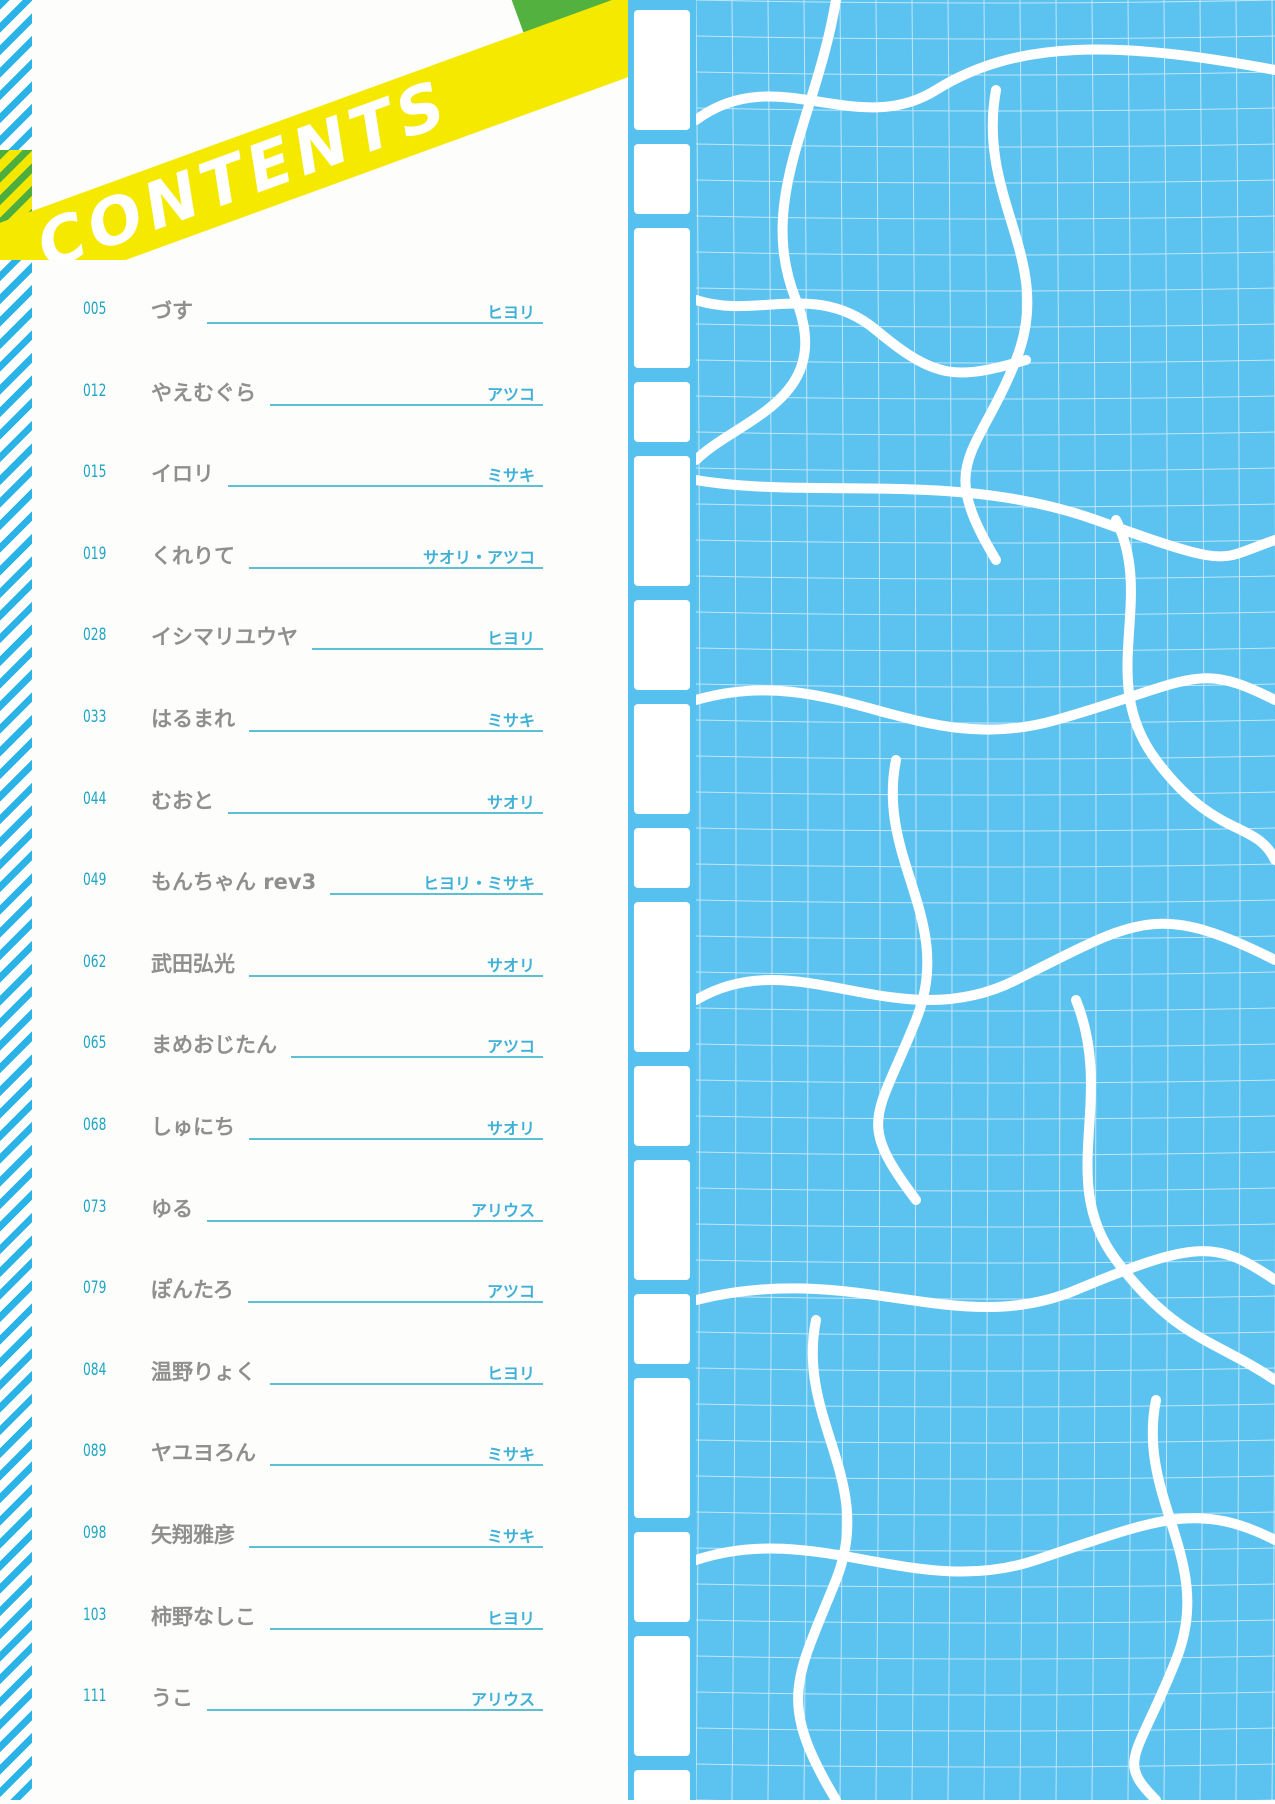  I want to click on toc-entry: 073 ゆる アリウス, so click(313, 1207).